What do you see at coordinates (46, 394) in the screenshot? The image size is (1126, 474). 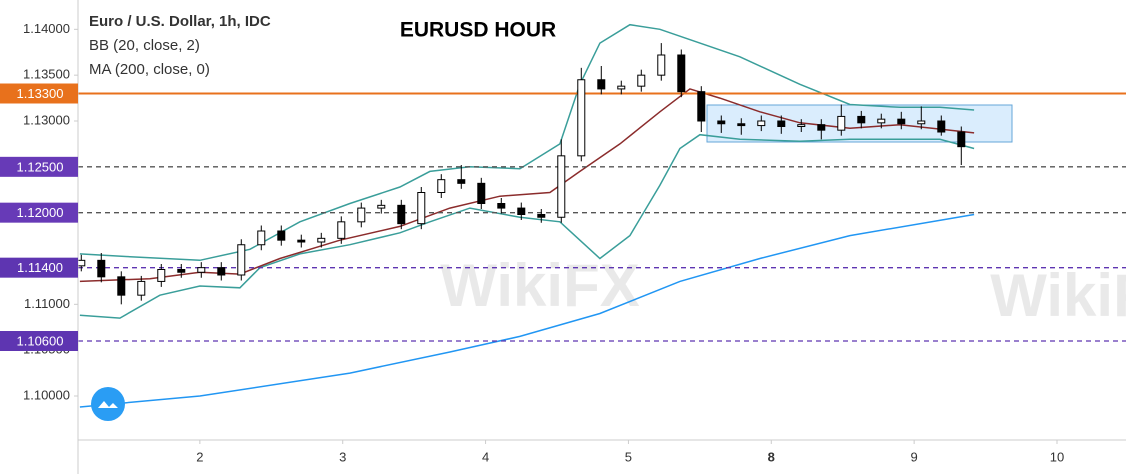 I see `y-tick-label: 1.10000` at bounding box center [46, 394].